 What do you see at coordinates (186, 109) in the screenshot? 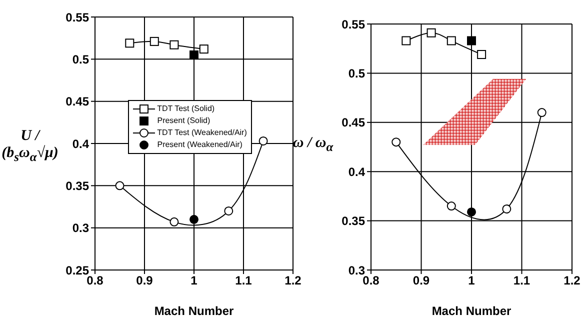
I see `legend-label: TDT Test (Solid)` at bounding box center [186, 109].